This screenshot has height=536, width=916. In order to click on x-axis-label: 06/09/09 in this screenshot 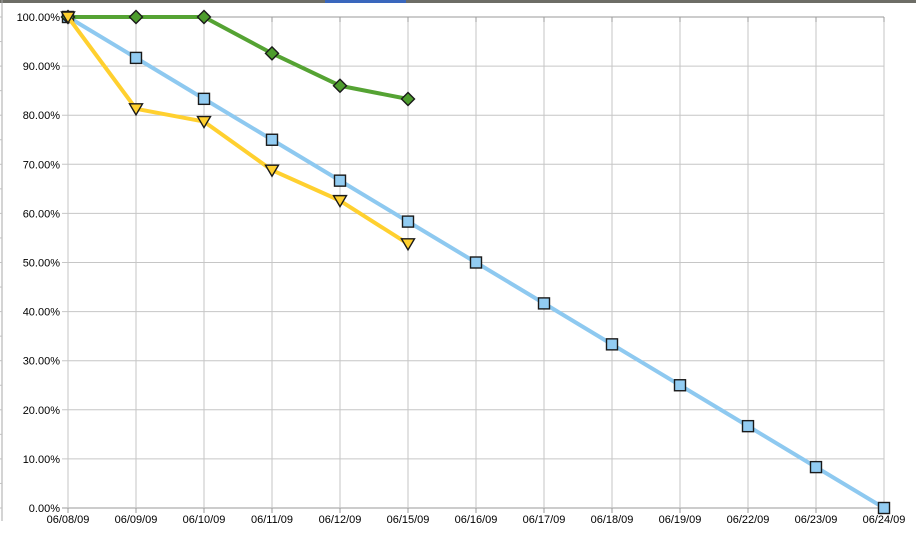, I will do `click(136, 520)`.